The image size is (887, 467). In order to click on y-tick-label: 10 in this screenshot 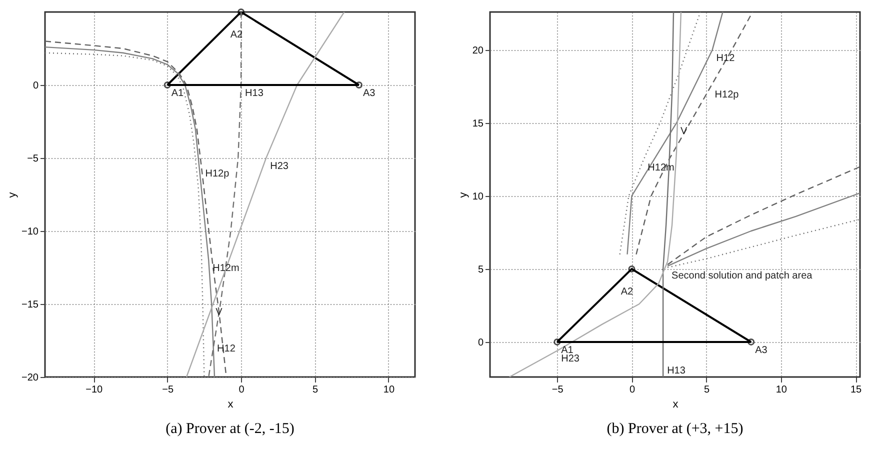, I will do `click(478, 196)`.